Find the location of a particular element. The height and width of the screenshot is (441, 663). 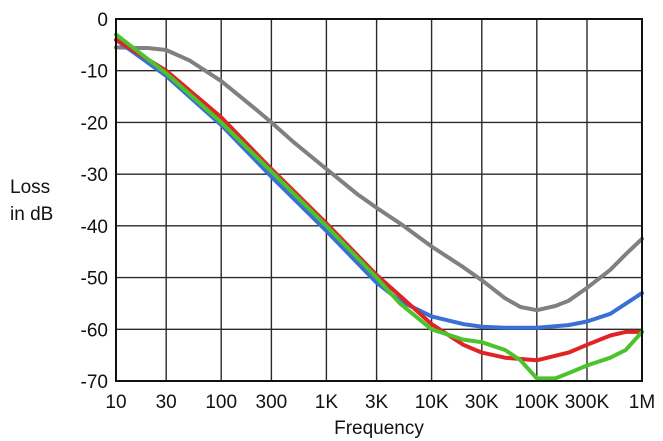

x-tick-label: 10 is located at coordinates (115, 402).